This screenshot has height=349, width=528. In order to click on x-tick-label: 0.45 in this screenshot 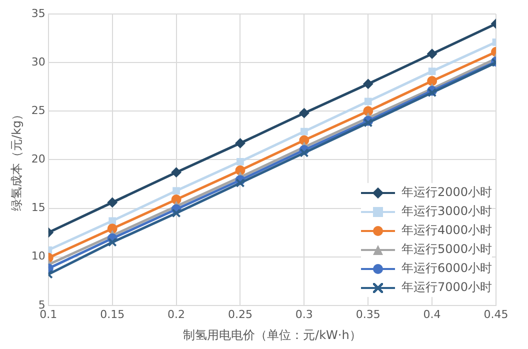, I will do `click(496, 314)`.